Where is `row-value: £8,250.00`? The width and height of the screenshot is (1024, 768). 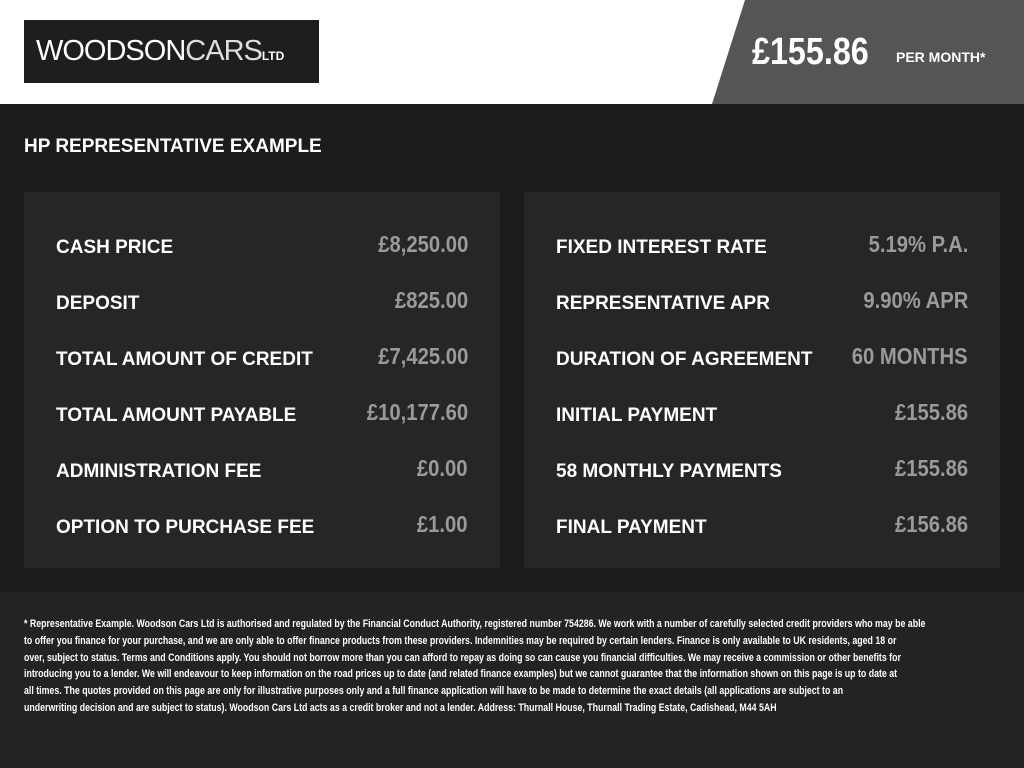
row-value: £8,250.00 is located at coordinates (422, 243).